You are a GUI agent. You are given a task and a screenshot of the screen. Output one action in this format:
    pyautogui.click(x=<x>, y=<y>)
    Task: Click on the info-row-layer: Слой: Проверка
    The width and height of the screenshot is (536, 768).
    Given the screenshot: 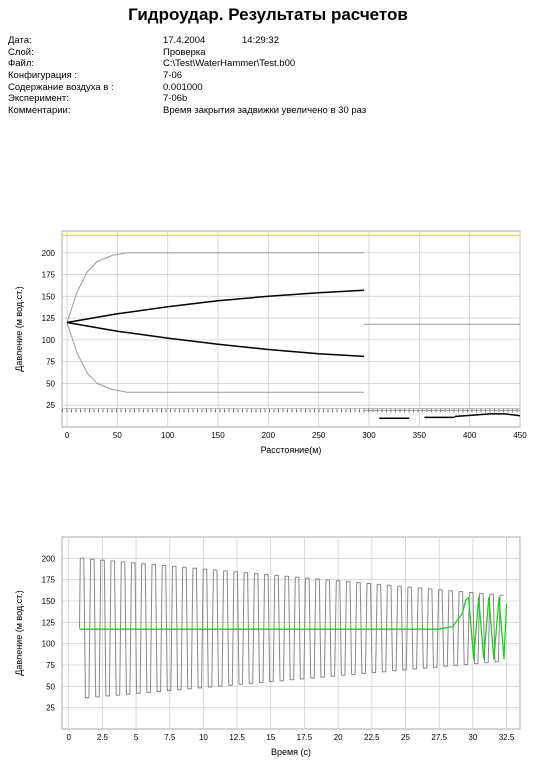 What is the action you would take?
    pyautogui.click(x=268, y=53)
    